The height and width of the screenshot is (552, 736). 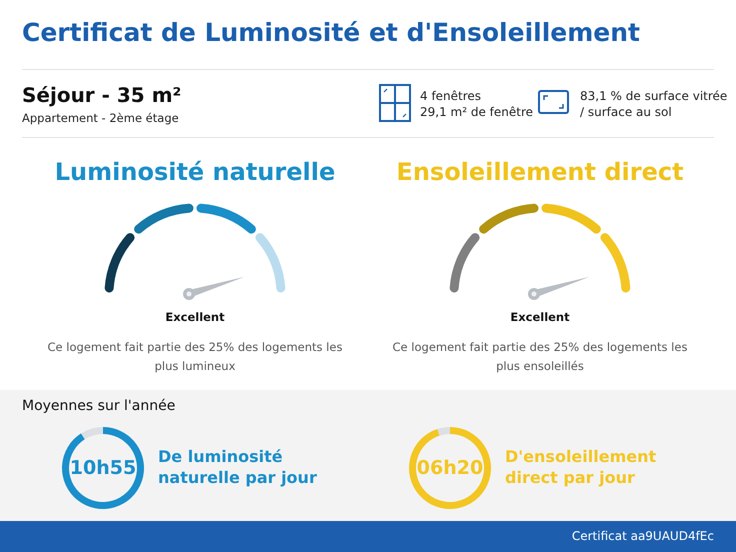 What do you see at coordinates (238, 467) in the screenshot?
I see `text: De luminosité naturelle par jour` at bounding box center [238, 467].